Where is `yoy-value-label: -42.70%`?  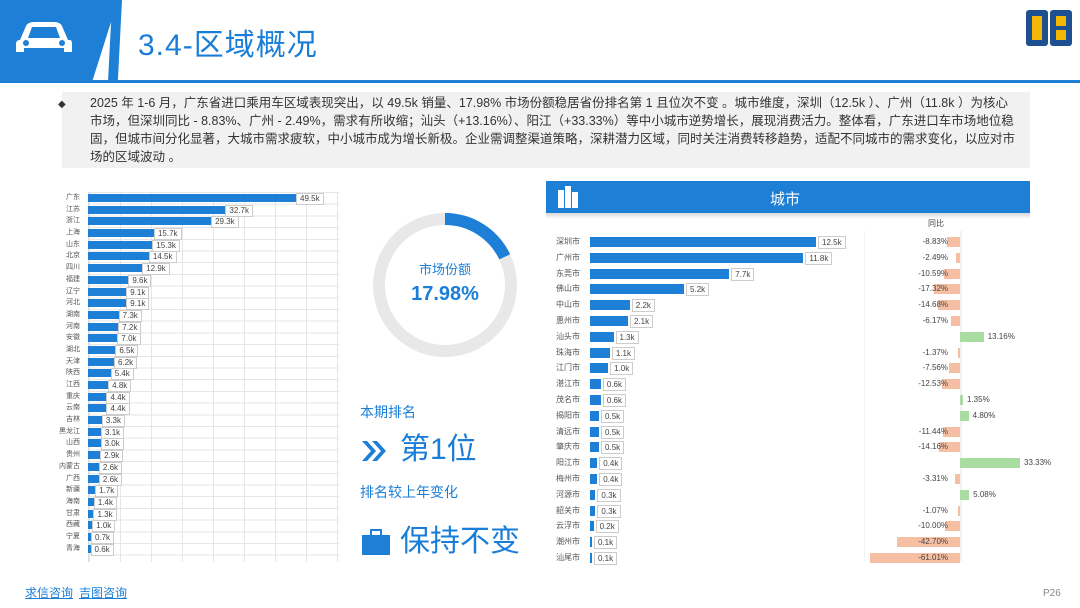
yoy-value-label: -42.70% is located at coordinates (933, 542).